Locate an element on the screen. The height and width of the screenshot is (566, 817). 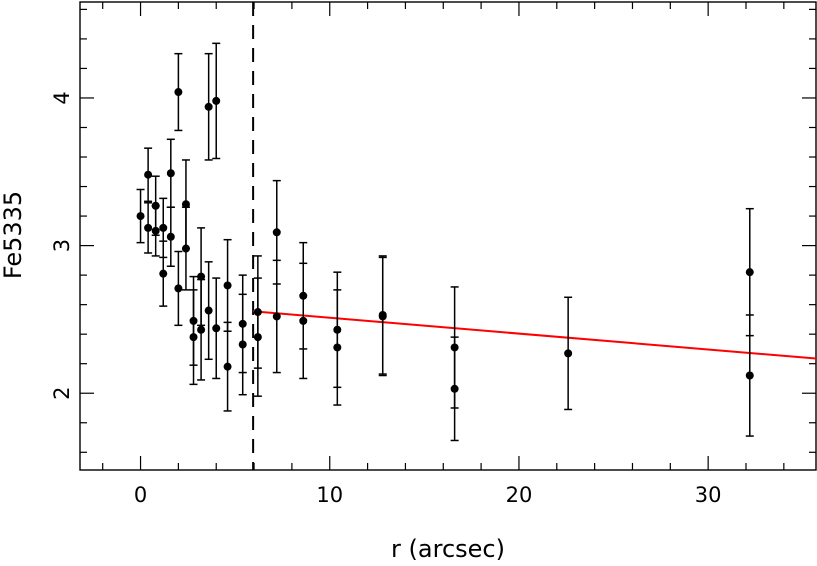
y-tick-label: 3 is located at coordinates (62, 245).